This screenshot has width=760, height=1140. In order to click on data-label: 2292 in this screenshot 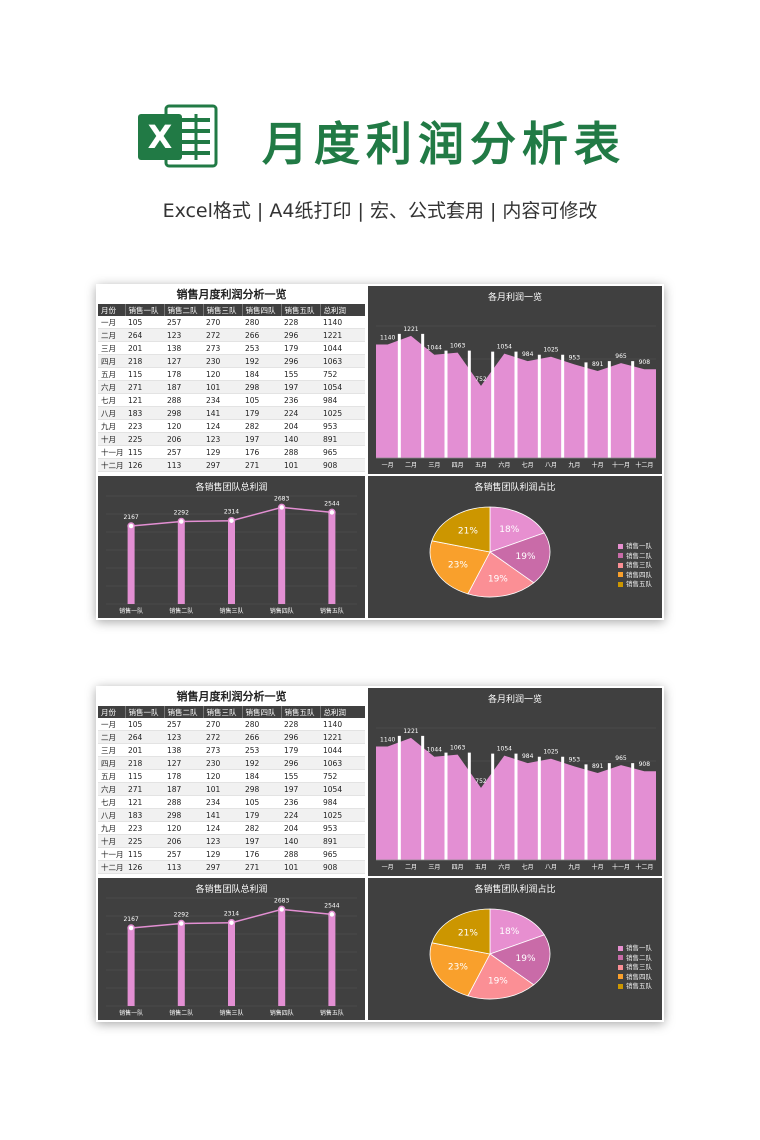, I will do `click(181, 914)`.